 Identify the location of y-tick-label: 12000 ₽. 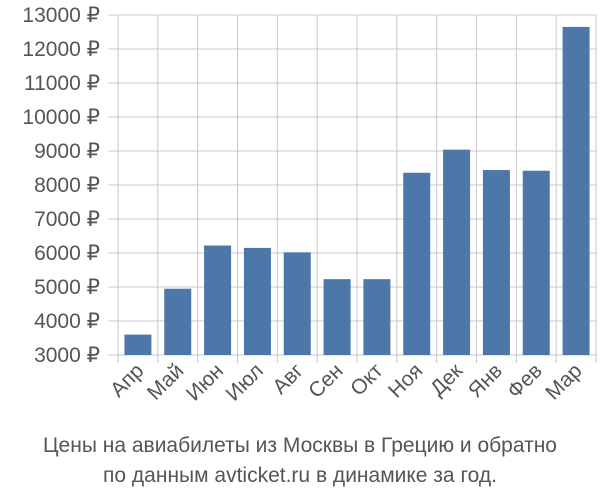
(61, 49).